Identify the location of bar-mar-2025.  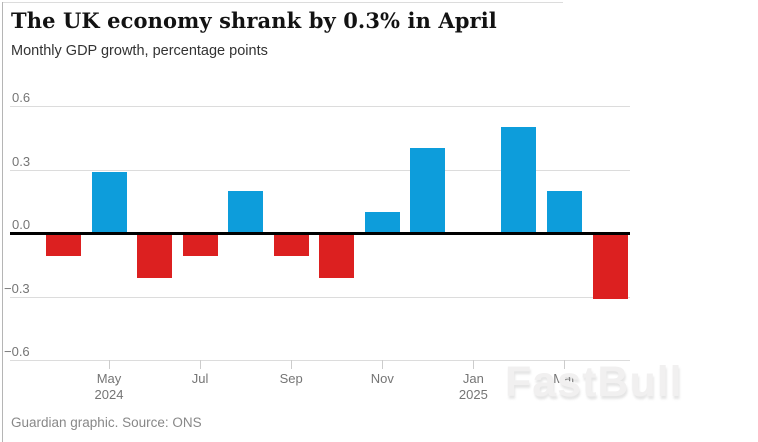
(564, 211).